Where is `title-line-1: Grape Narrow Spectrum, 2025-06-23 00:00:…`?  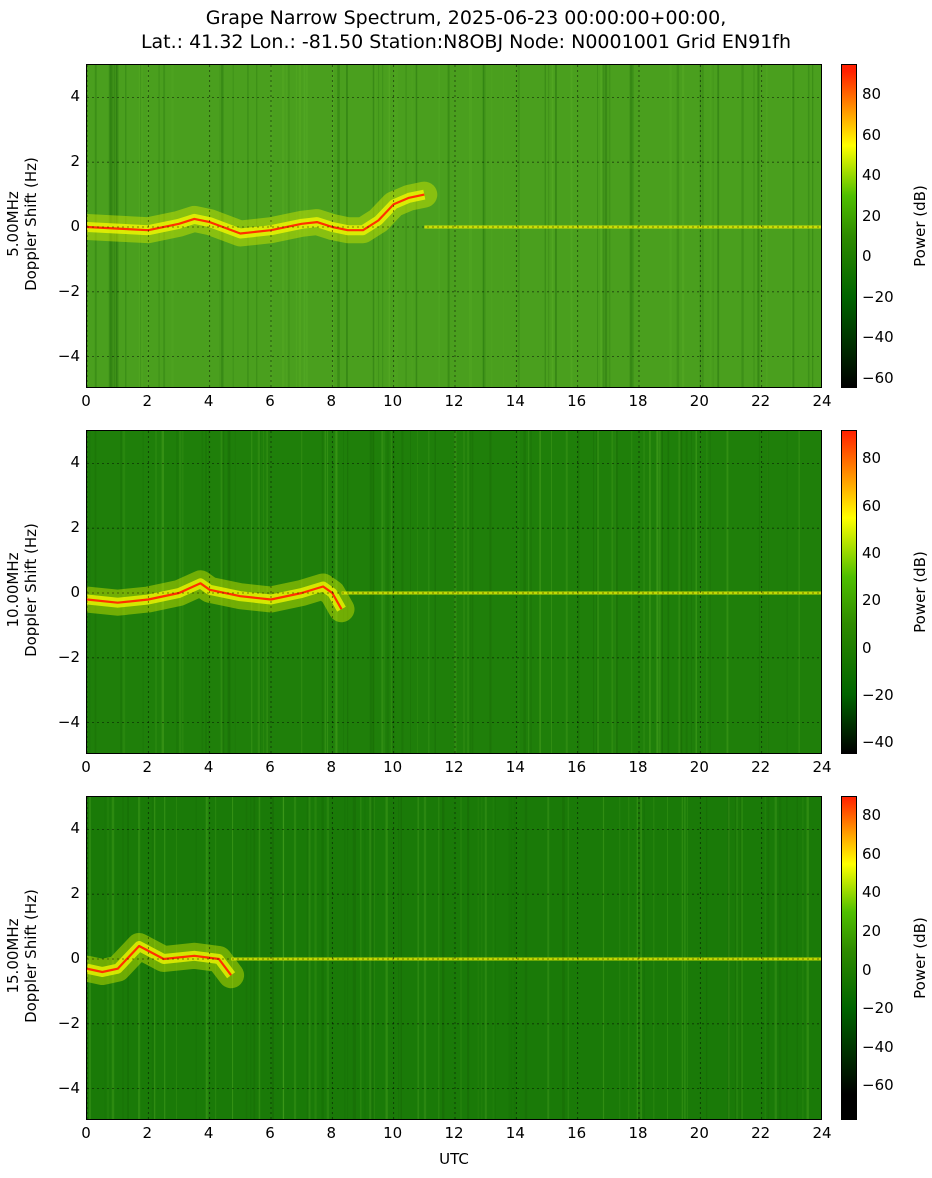
title-line-1: Grape Narrow Spectrum, 2025-06-23 00:00:… is located at coordinates (466, 18).